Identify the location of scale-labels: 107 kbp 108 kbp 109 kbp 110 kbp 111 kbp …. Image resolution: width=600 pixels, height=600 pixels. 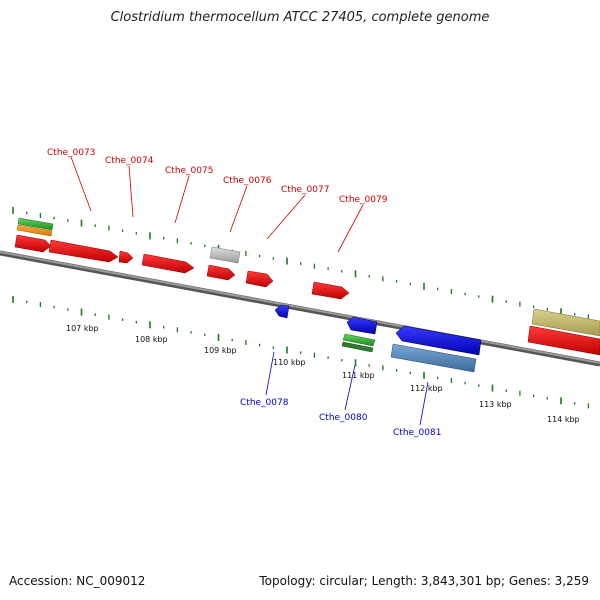
(323, 374).